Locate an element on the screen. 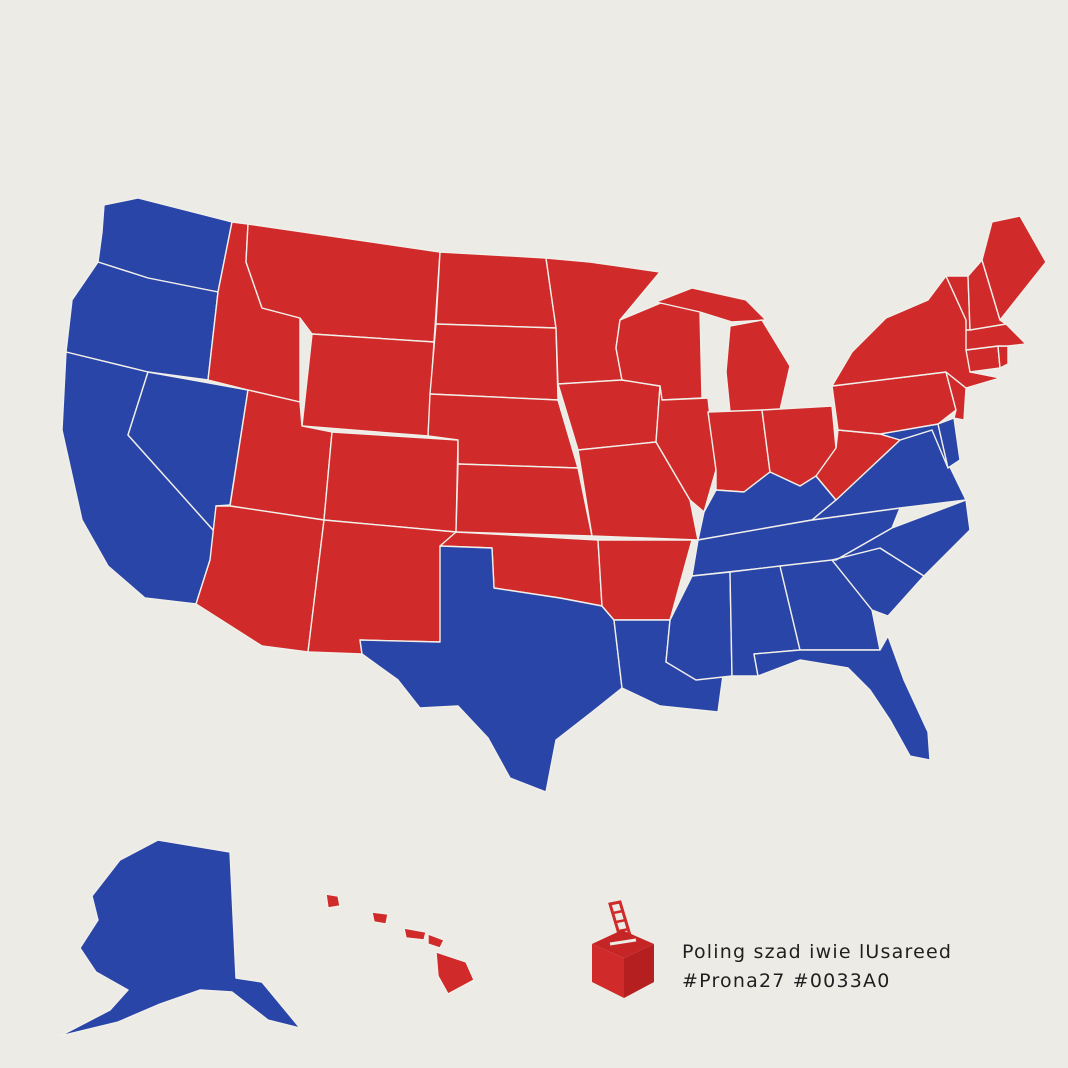 Image resolution: width=1068 pixels, height=1068 pixels. state-co is located at coordinates (391, 482).